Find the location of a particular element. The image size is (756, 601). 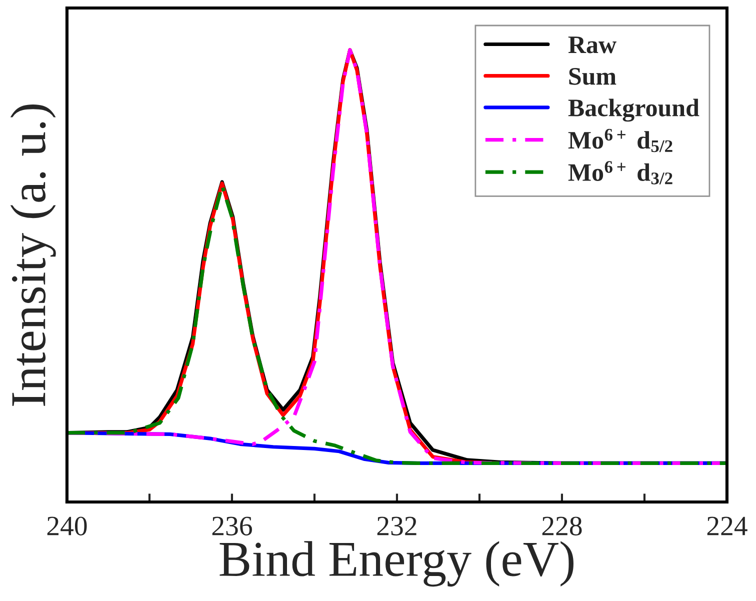

legend-label: Sum is located at coordinates (592, 76).